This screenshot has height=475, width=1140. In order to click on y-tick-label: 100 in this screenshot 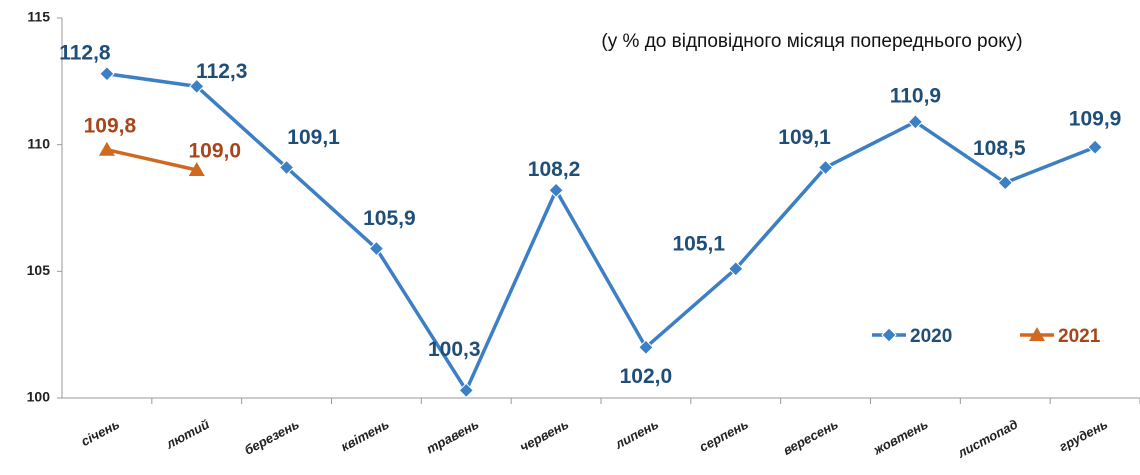, I will do `click(39, 397)`.